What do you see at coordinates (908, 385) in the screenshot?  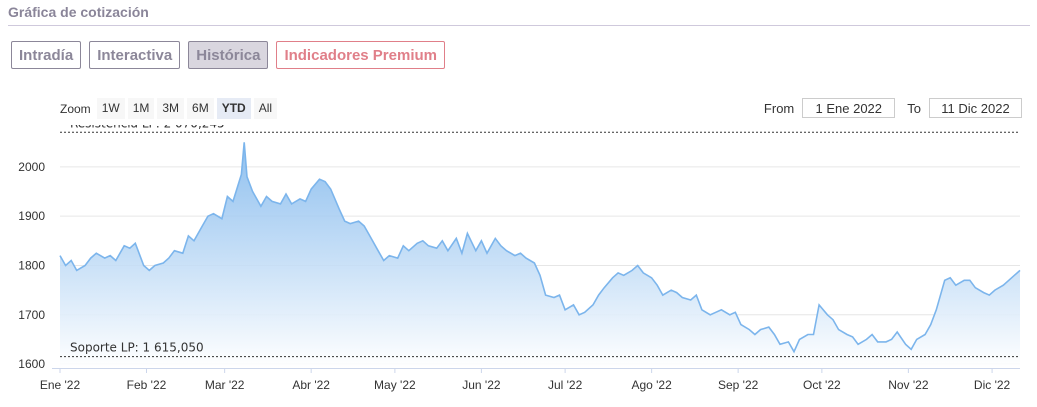 I see `x-tick-label: Nov '22` at bounding box center [908, 385].